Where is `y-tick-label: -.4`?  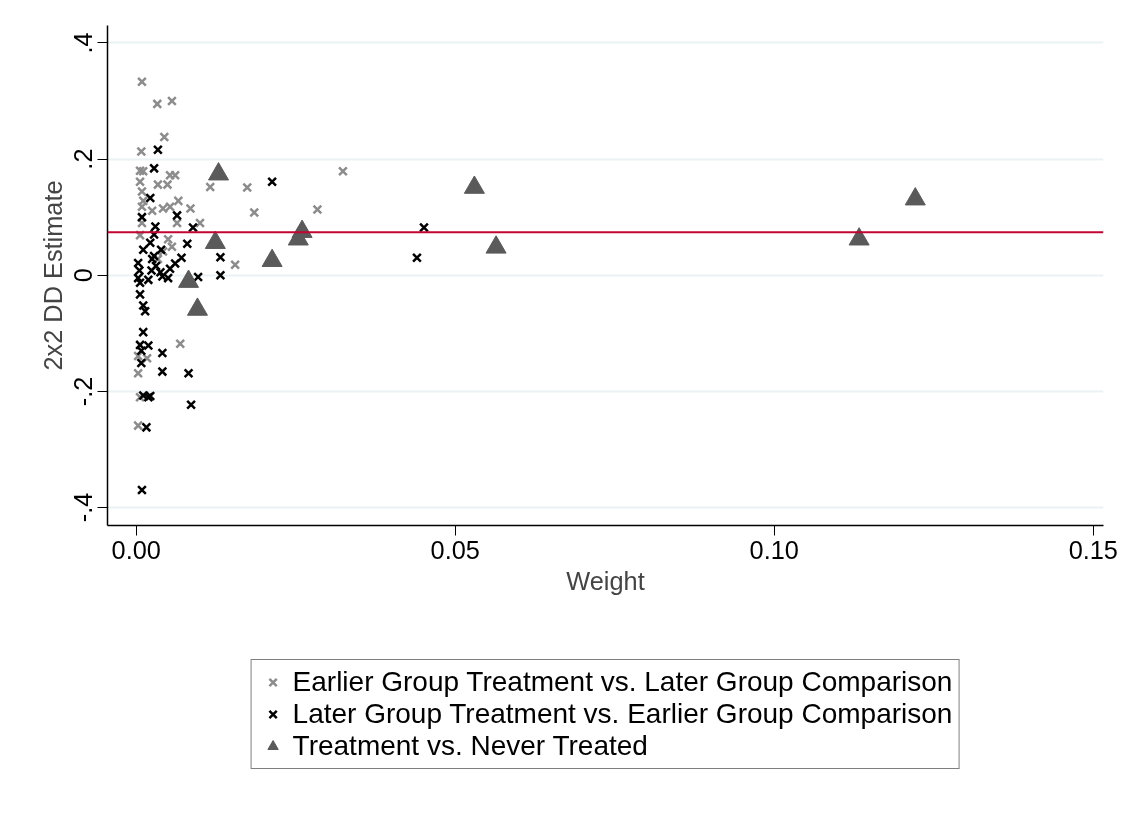
y-tick-label: -.4 is located at coordinates (83, 507).